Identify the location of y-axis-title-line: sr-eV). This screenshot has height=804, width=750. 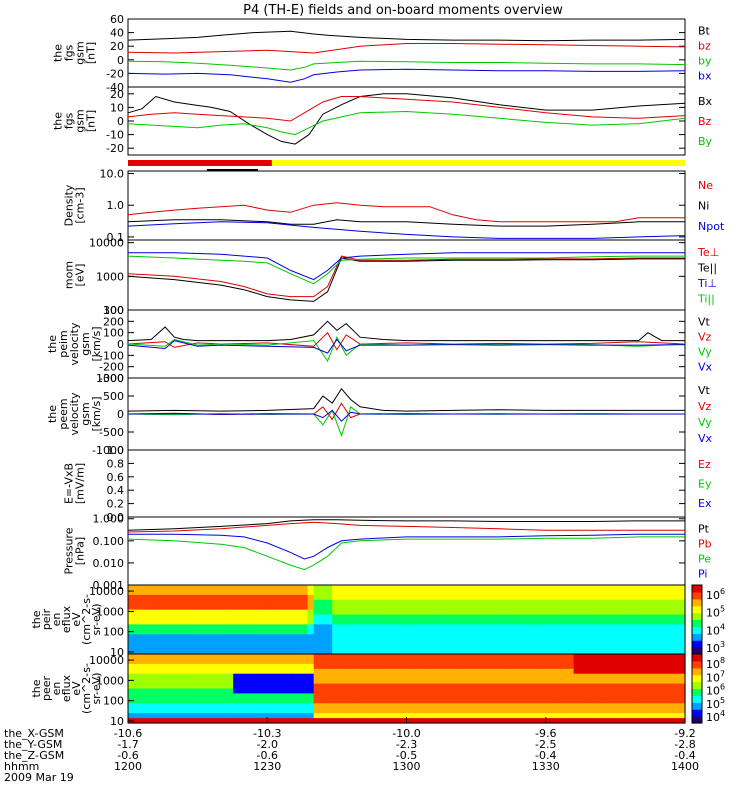
(96, 688).